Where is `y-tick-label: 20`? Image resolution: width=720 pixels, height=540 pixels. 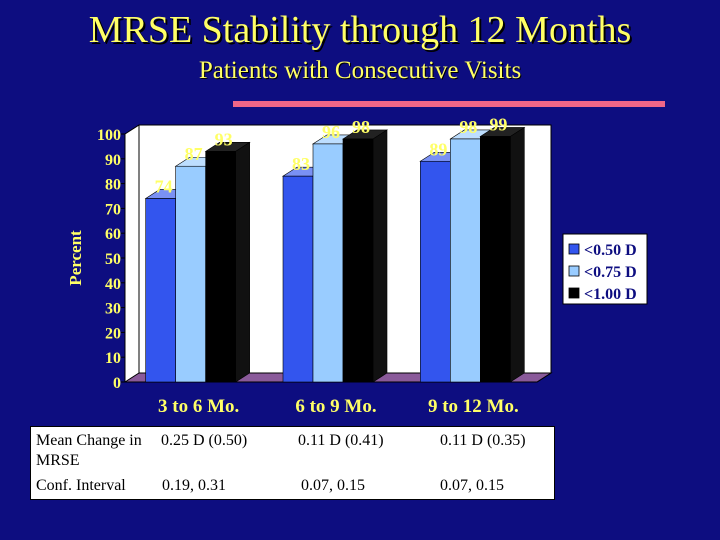
y-tick-label: 20 is located at coordinates (113, 333).